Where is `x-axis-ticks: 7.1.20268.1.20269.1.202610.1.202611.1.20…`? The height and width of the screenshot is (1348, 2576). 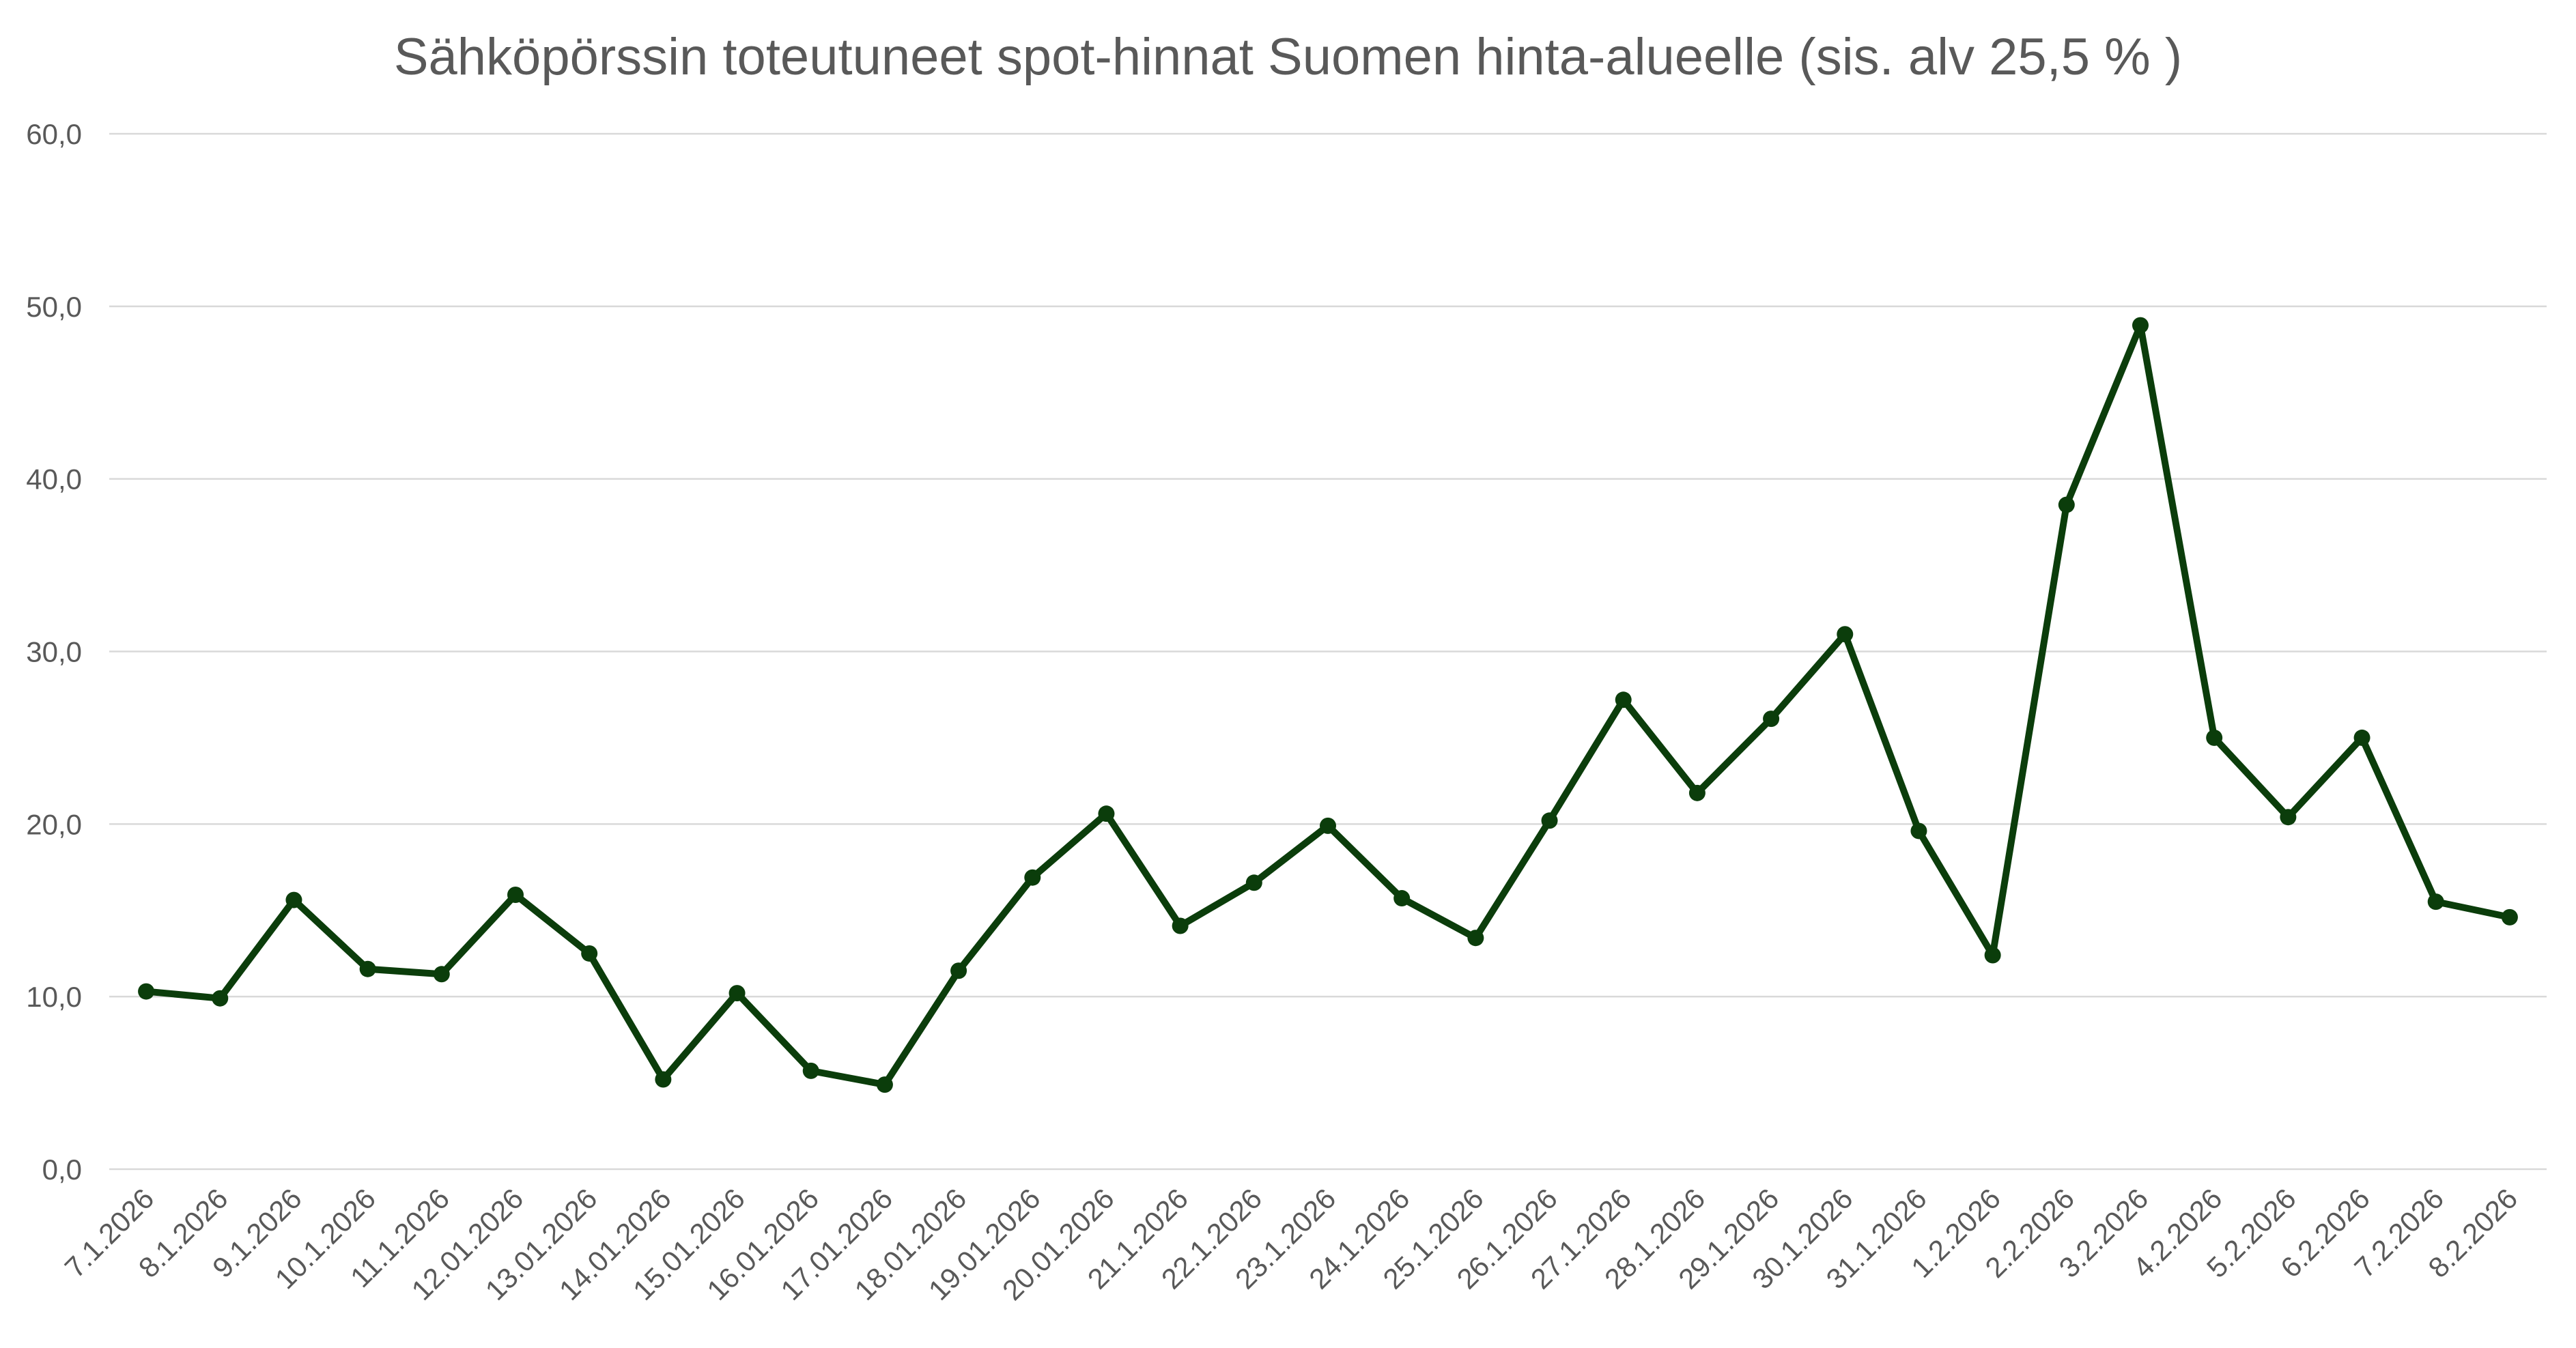
x-axis-ticks: 7.1.20268.1.20269.1.202610.1.202611.1.20… is located at coordinates (1291, 1244).